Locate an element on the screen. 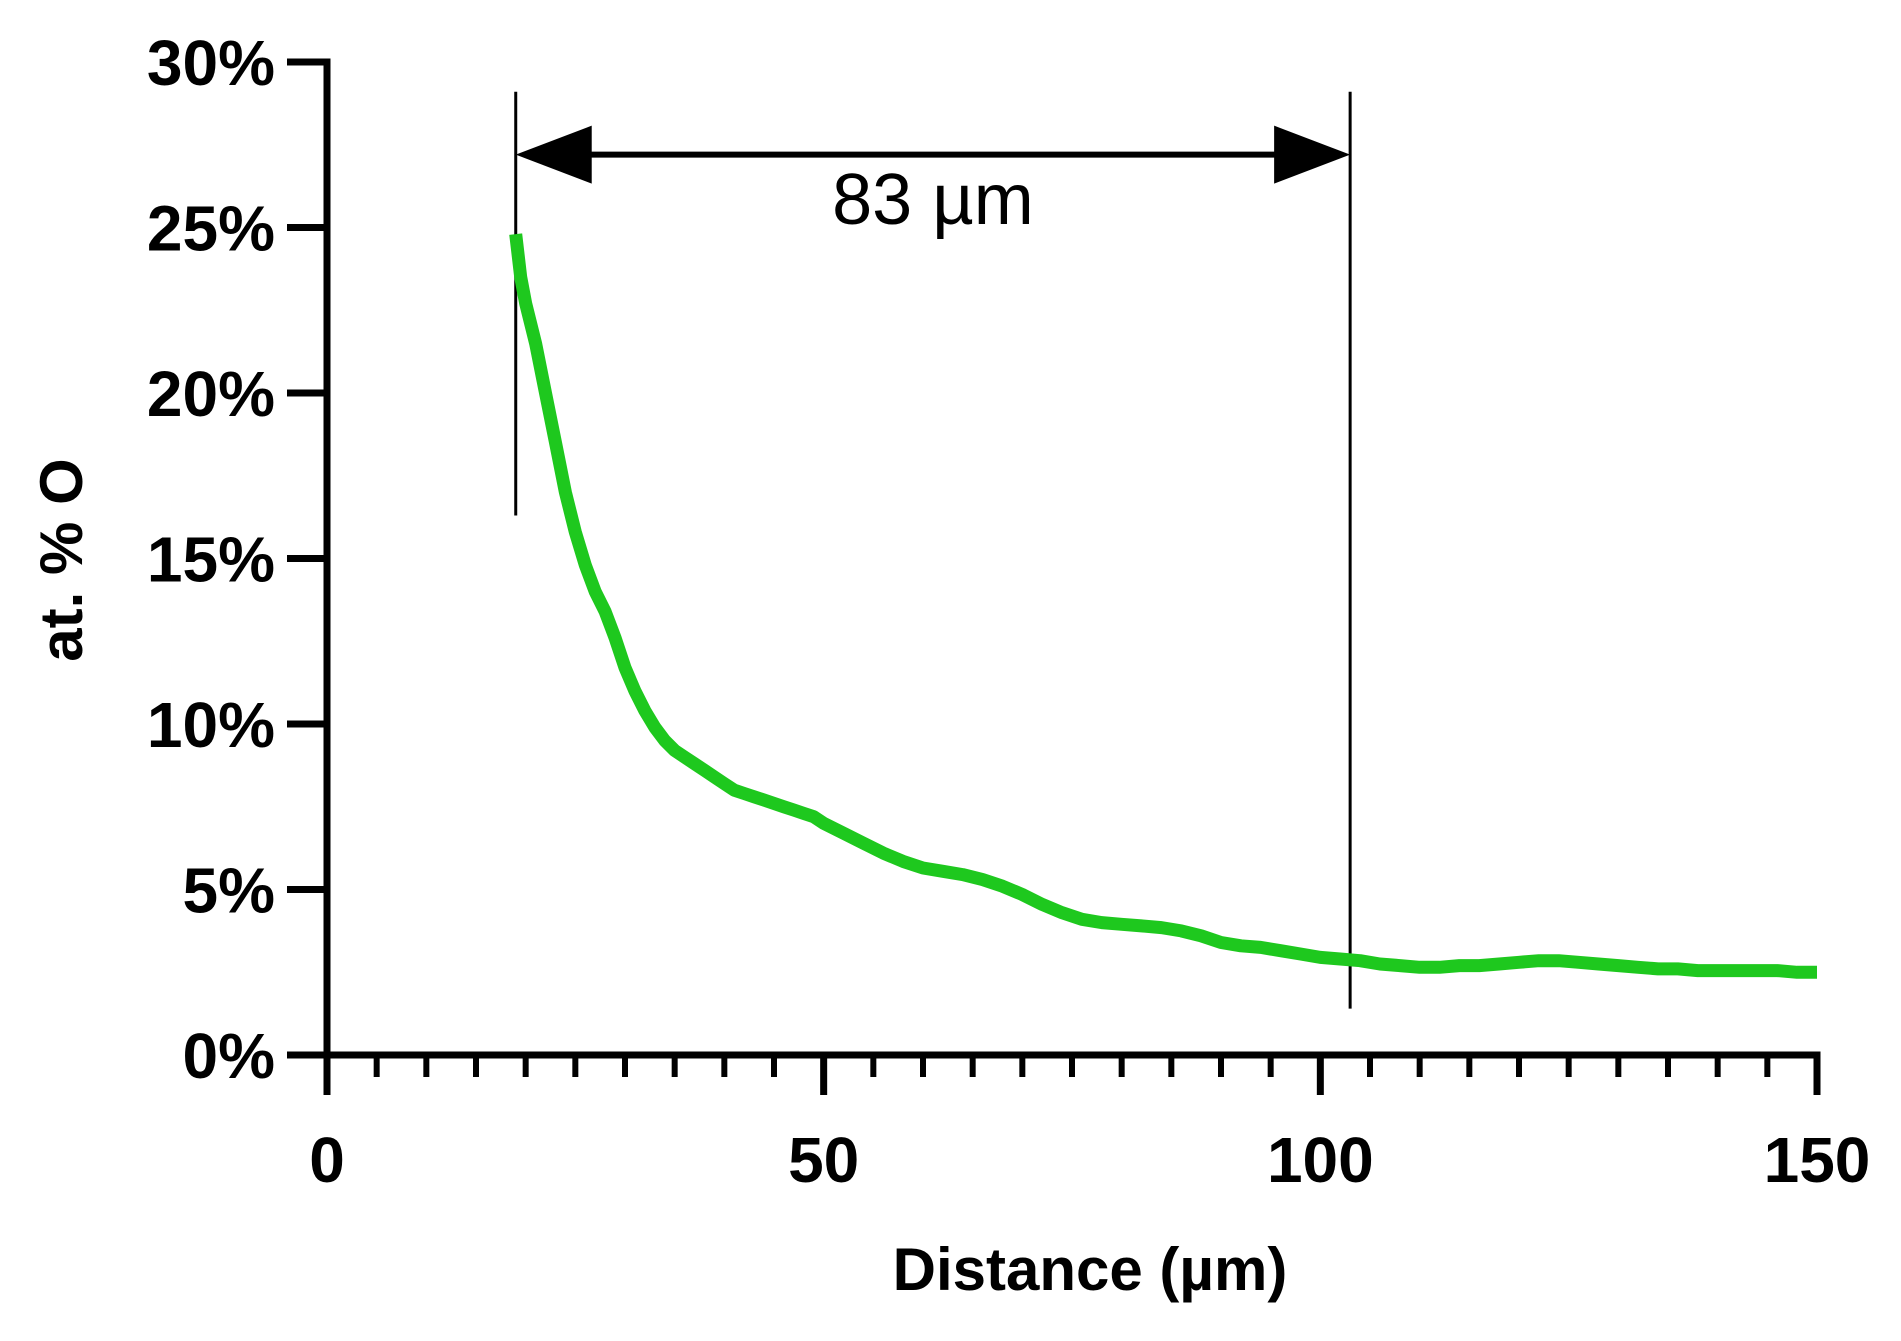  x-axis-title: Distance (µm) is located at coordinates (1090, 1269).